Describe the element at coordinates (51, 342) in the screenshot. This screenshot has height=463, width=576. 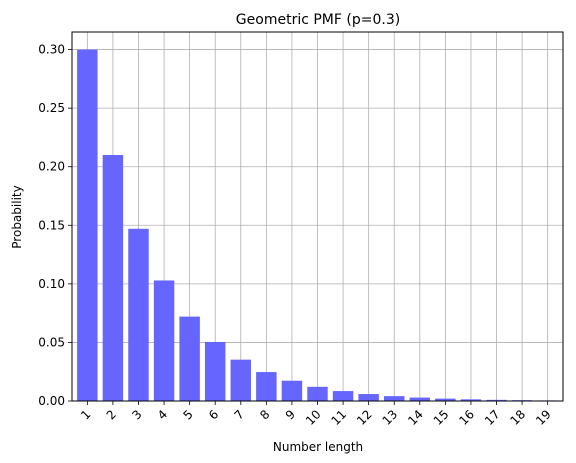
I see `y-tick-label: 0.05` at that location.